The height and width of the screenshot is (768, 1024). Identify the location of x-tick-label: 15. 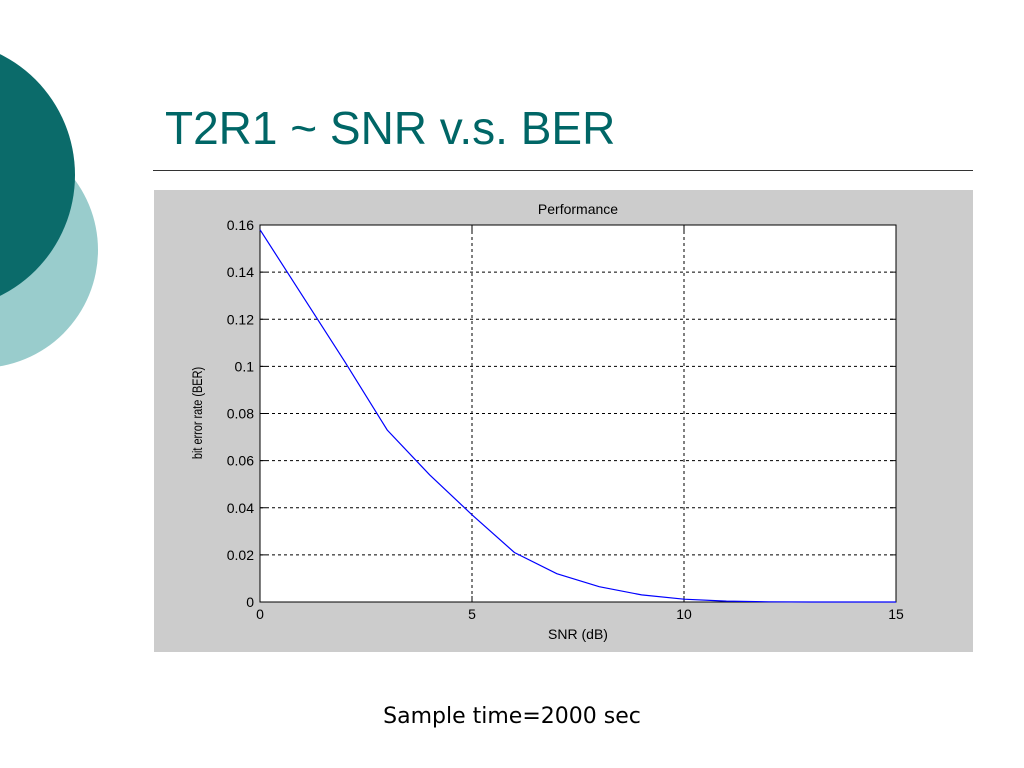
(896, 614).